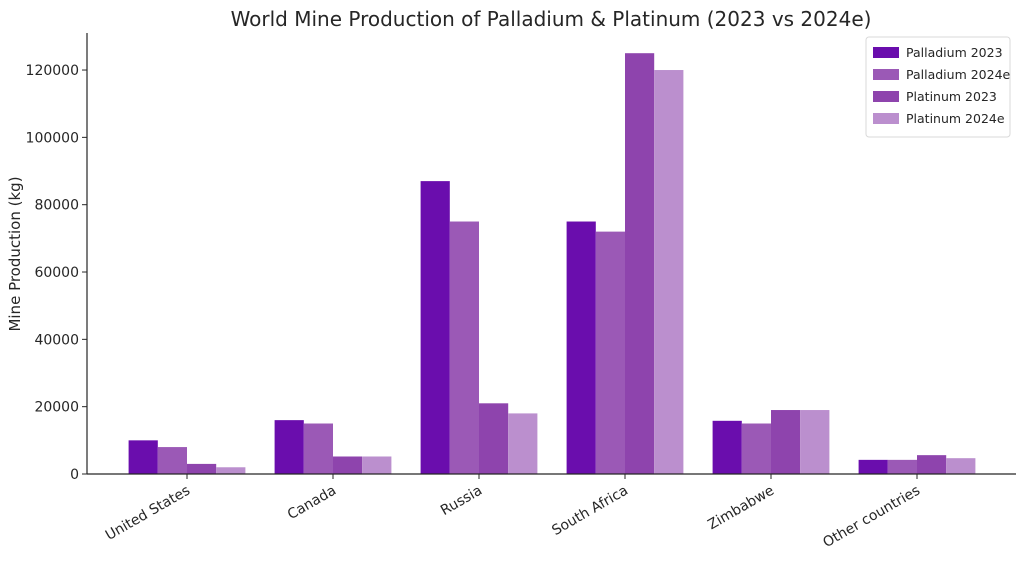 This screenshot has width=1024, height=568. I want to click on x-tick-label: United States, so click(148, 513).